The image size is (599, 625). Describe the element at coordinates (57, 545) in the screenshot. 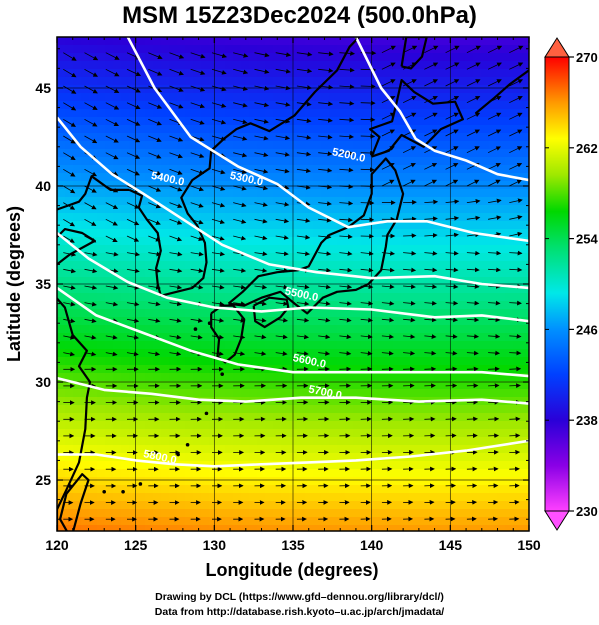

I see `x-tick-label: 120` at that location.